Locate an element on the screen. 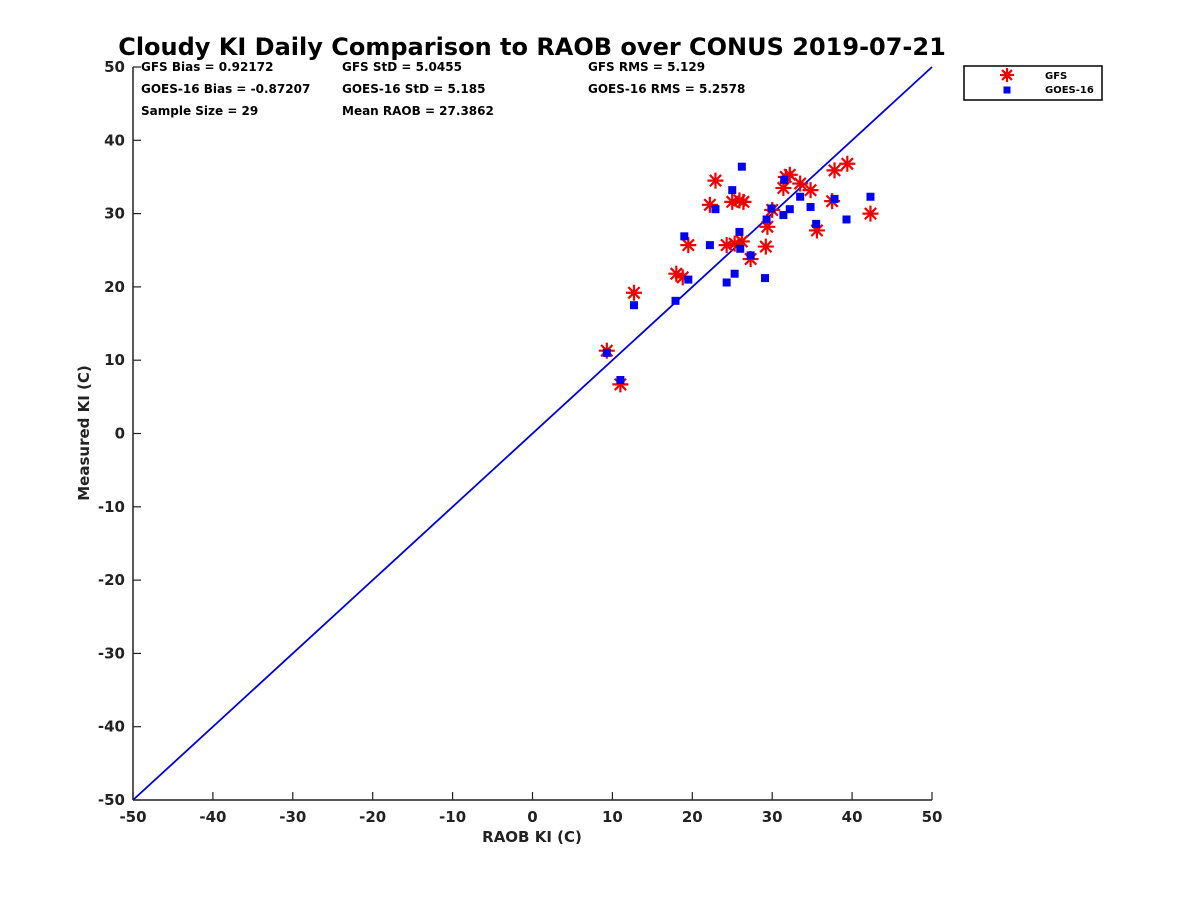 This screenshot has height=900, width=1200. goes-bias-text: GOES-16 Bias = -0.87207 is located at coordinates (225, 89).